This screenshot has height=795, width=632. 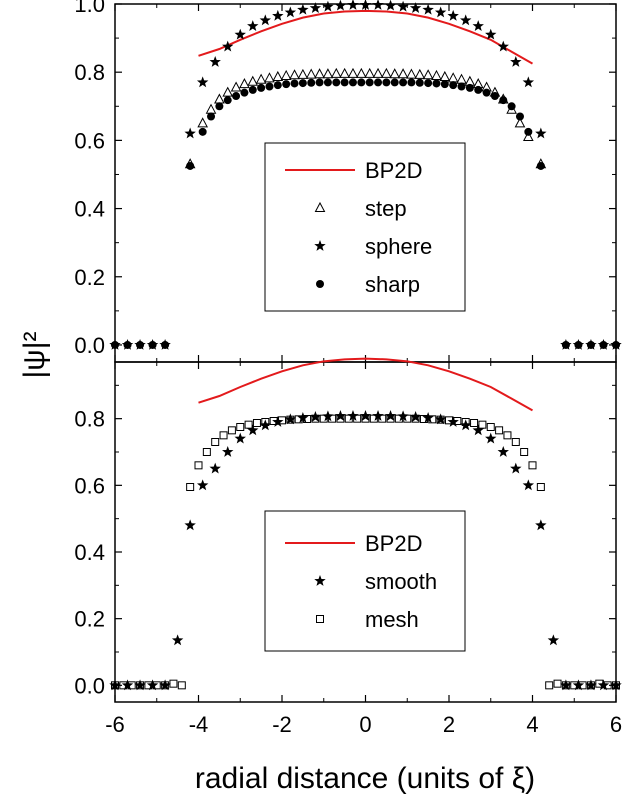 What do you see at coordinates (89, 552) in the screenshot?
I see `bottom-y-tick-label: 0.4` at bounding box center [89, 552].